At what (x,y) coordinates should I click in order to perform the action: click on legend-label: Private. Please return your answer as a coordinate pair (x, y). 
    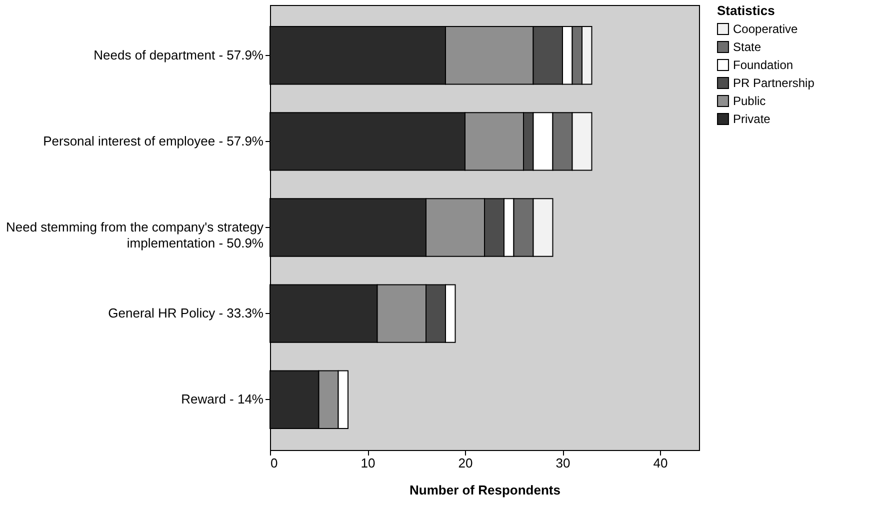
    Looking at the image, I should click on (752, 119).